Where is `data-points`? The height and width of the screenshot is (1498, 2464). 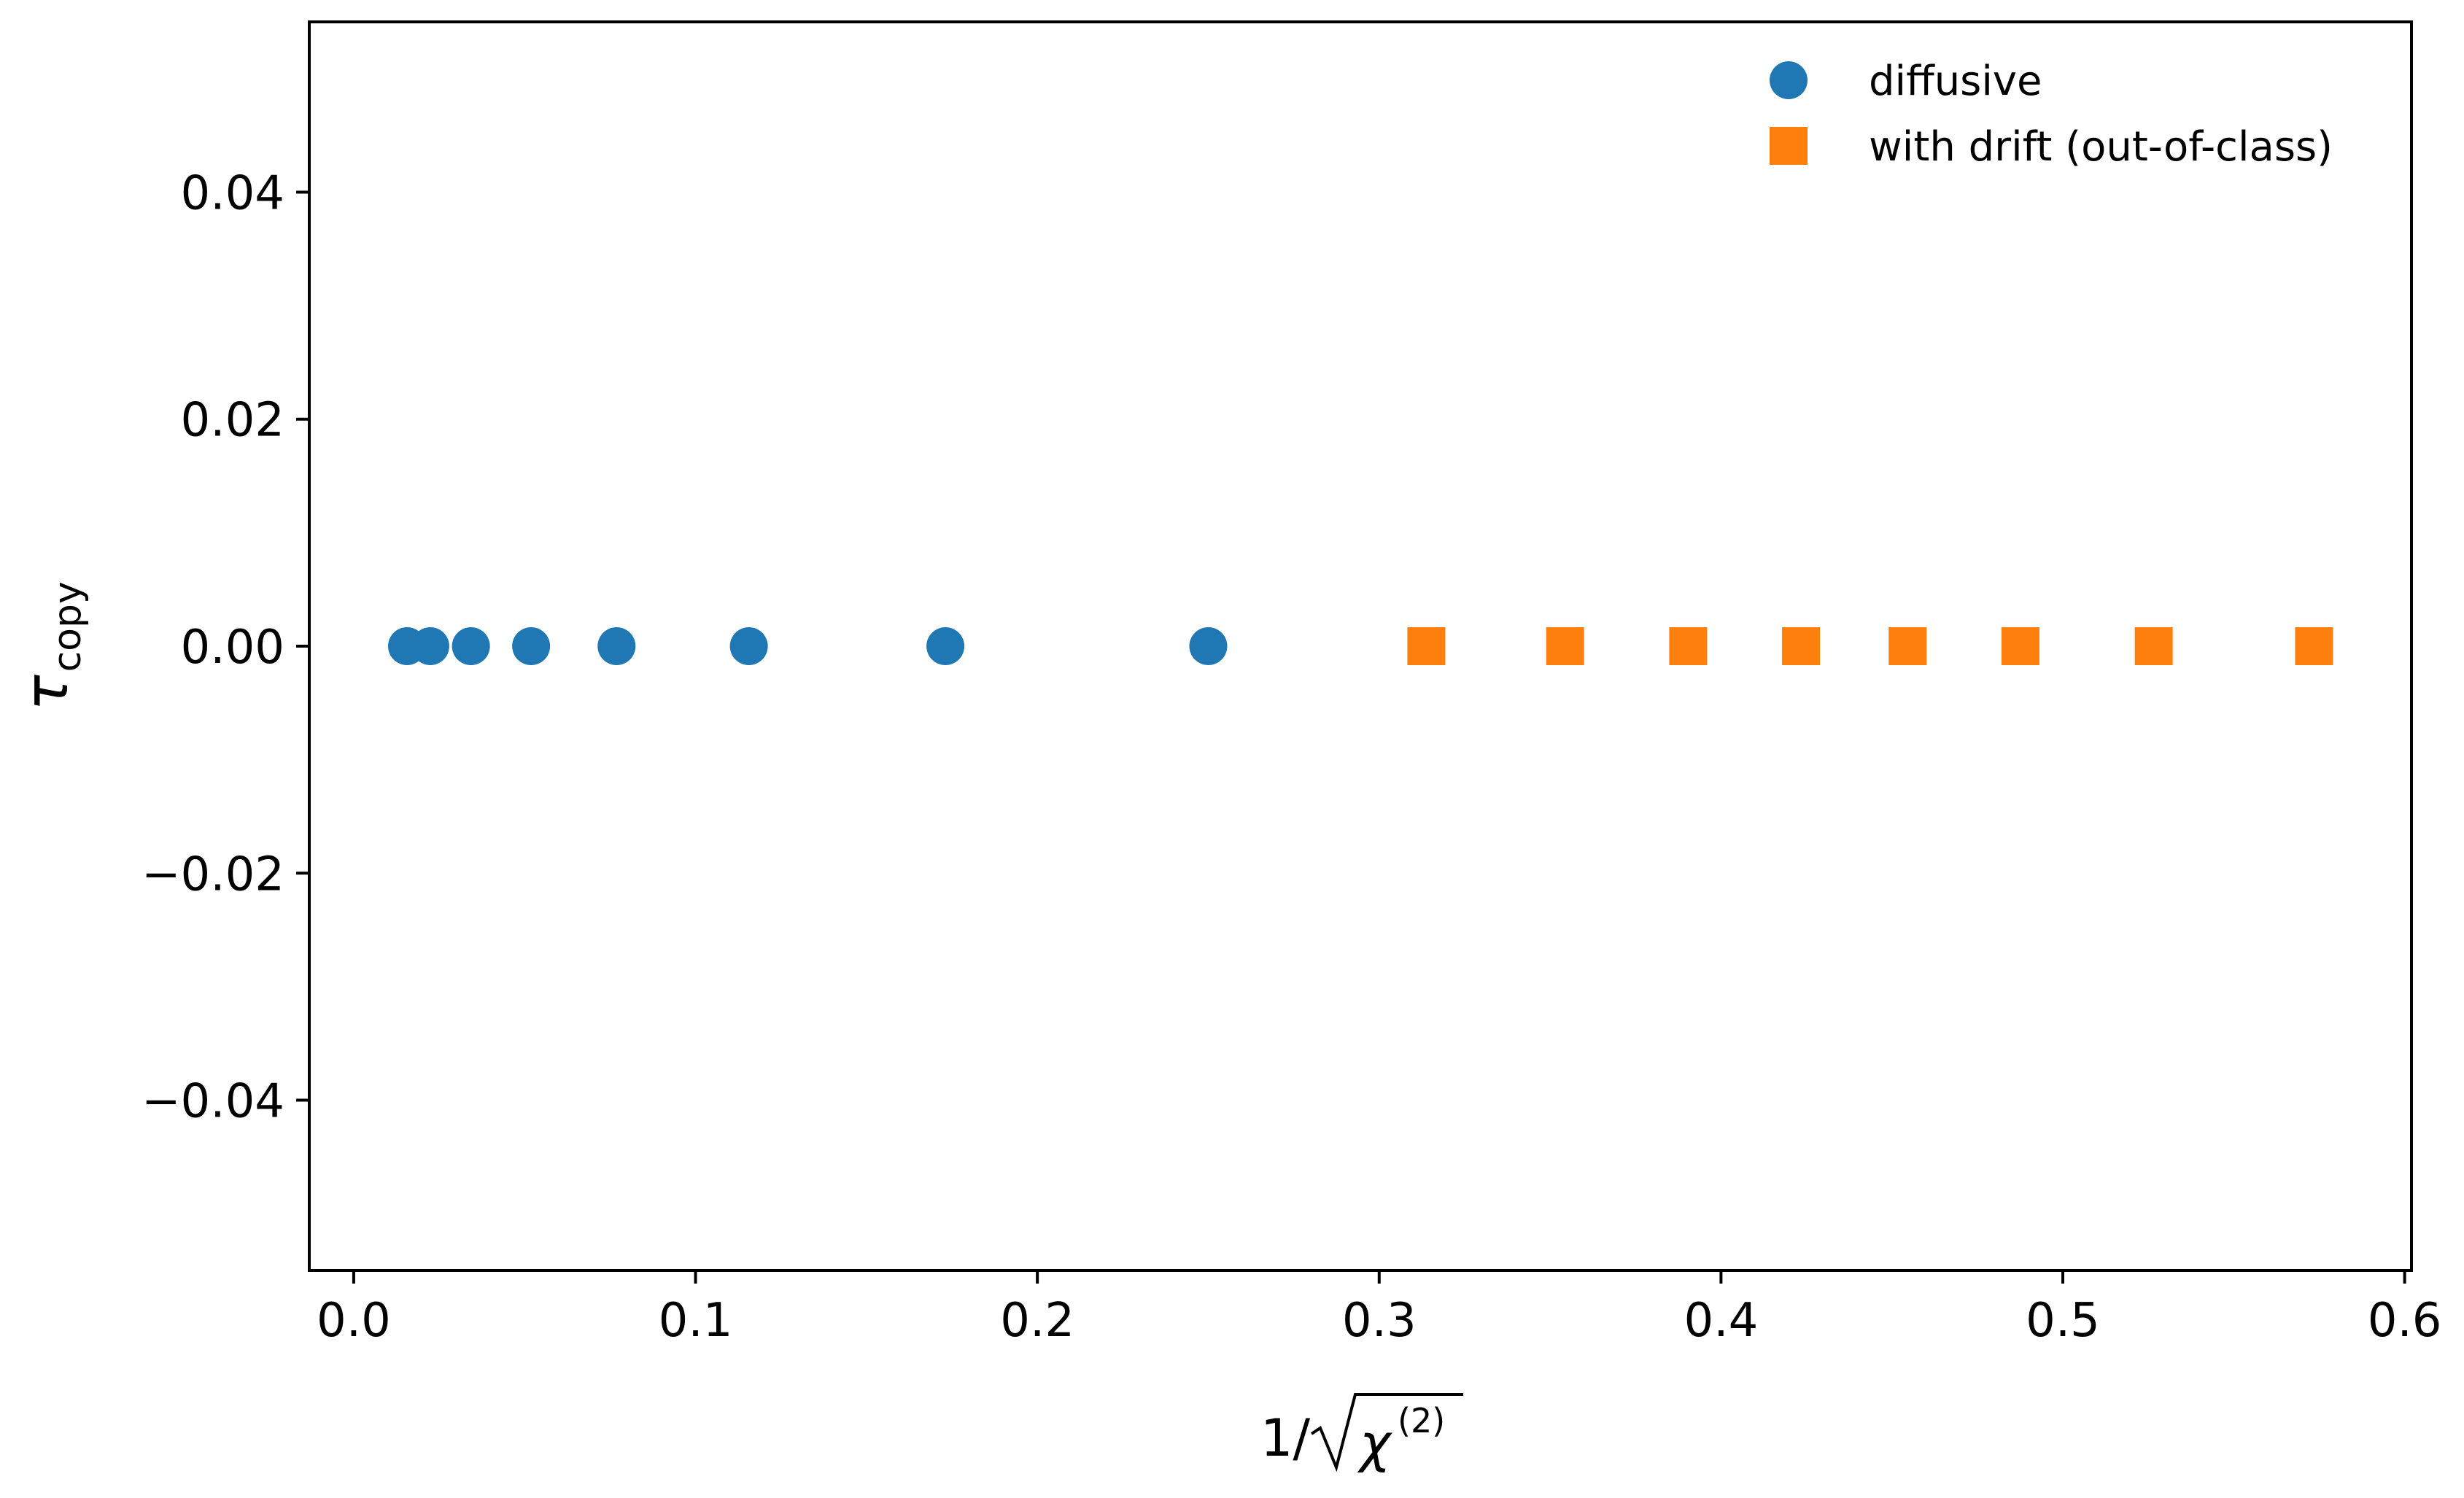
data-points is located at coordinates (1360, 646).